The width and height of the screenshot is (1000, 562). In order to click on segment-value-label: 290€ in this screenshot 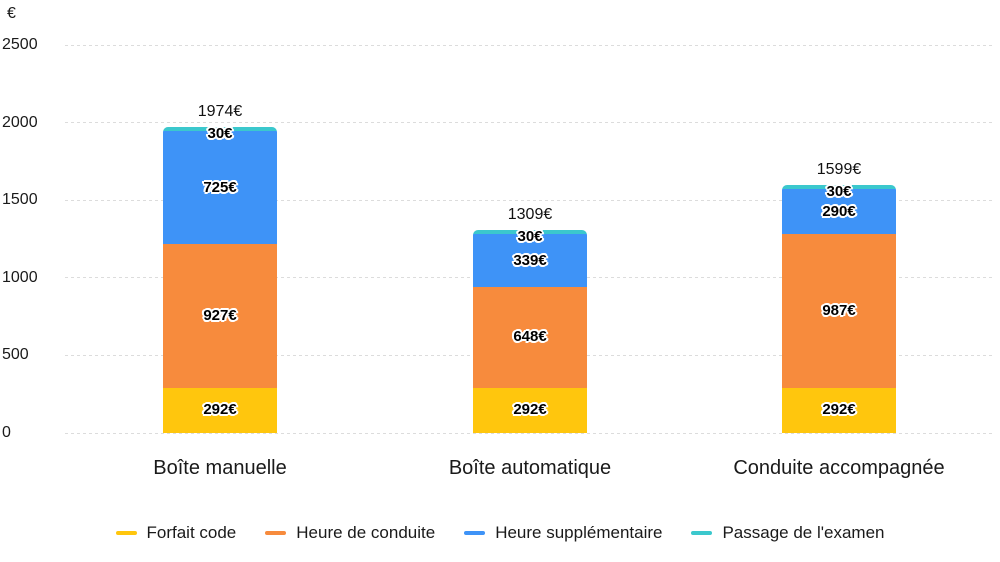, I will do `click(839, 211)`.